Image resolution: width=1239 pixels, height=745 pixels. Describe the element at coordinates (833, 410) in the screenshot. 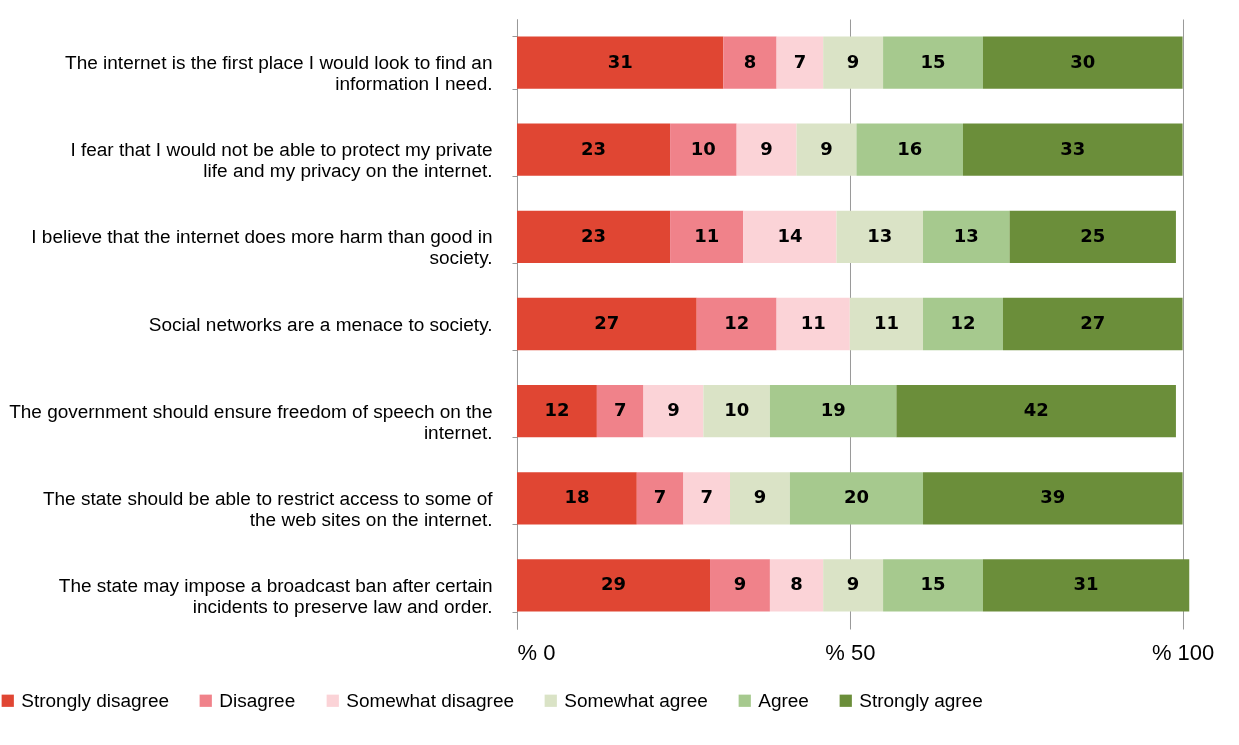

I see `data-label: 19` at that location.